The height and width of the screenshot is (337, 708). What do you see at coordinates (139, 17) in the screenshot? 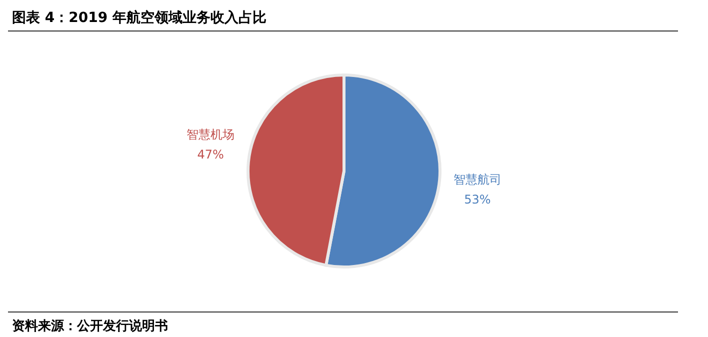
I see `chart-title: 图表 4：2019 年航空领域业务收入占比` at bounding box center [139, 17].